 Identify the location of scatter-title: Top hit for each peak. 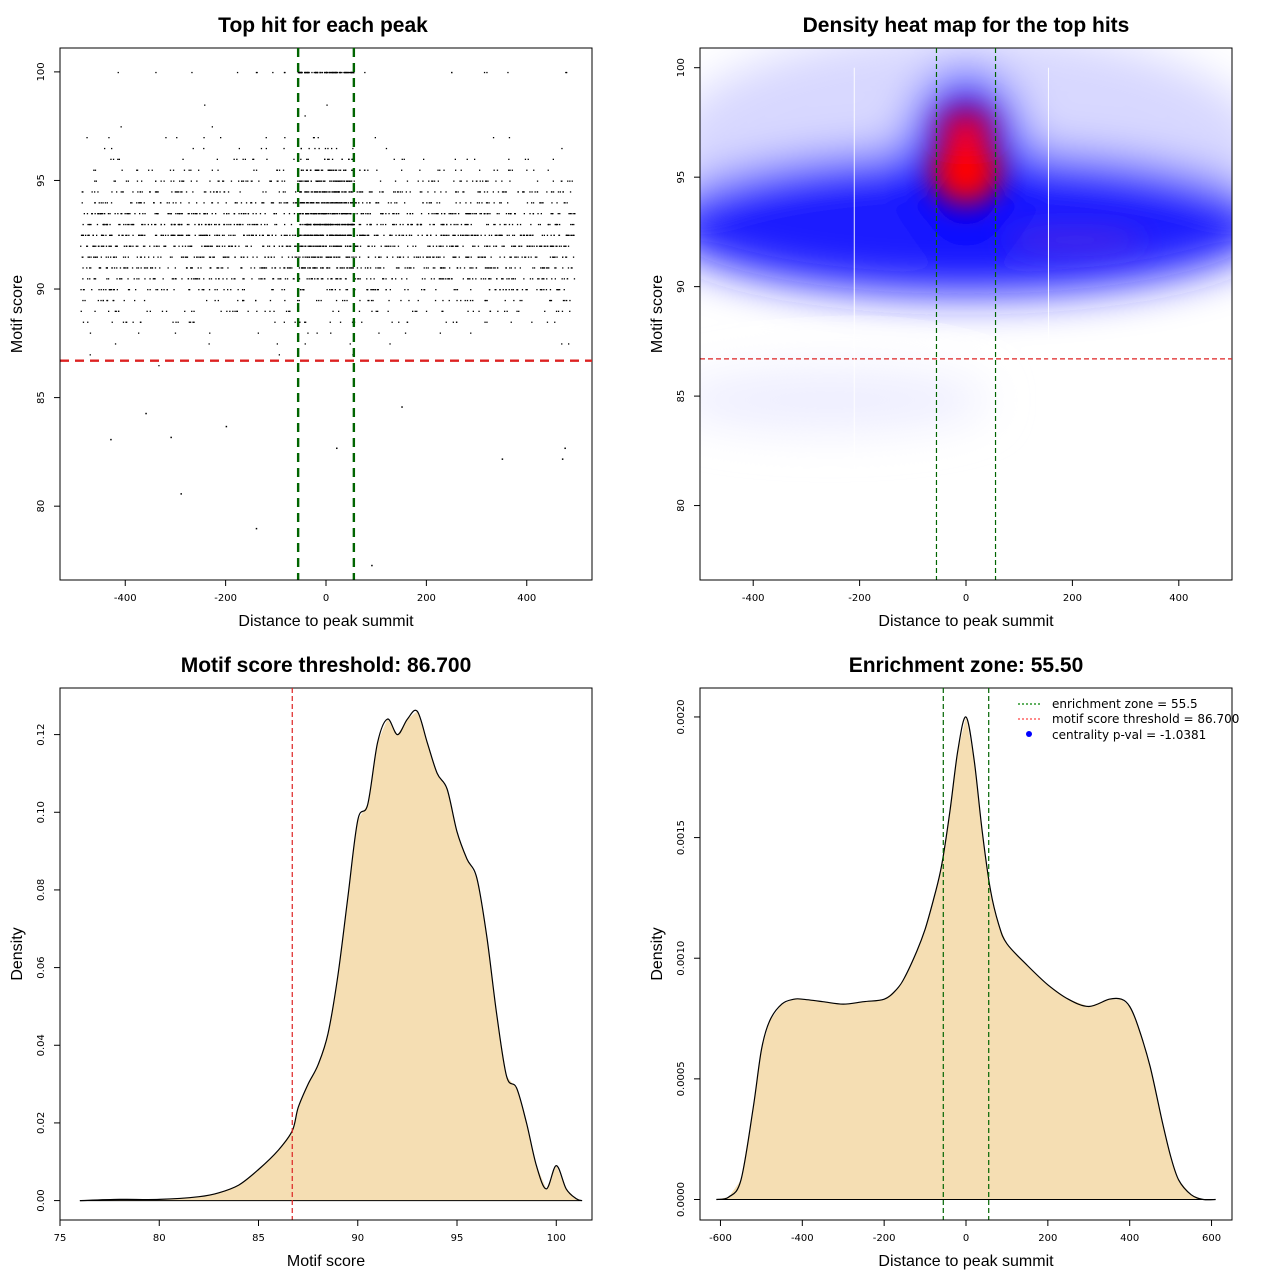
(323, 25).